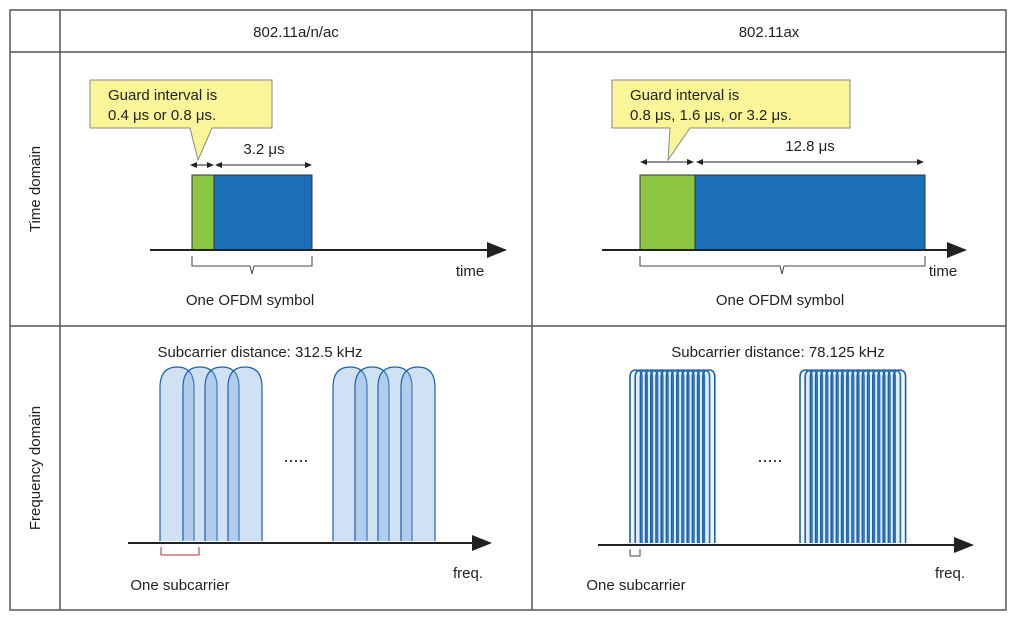 The image size is (1012, 627). I want to click on column-header: 802.11ax, so click(769, 32).